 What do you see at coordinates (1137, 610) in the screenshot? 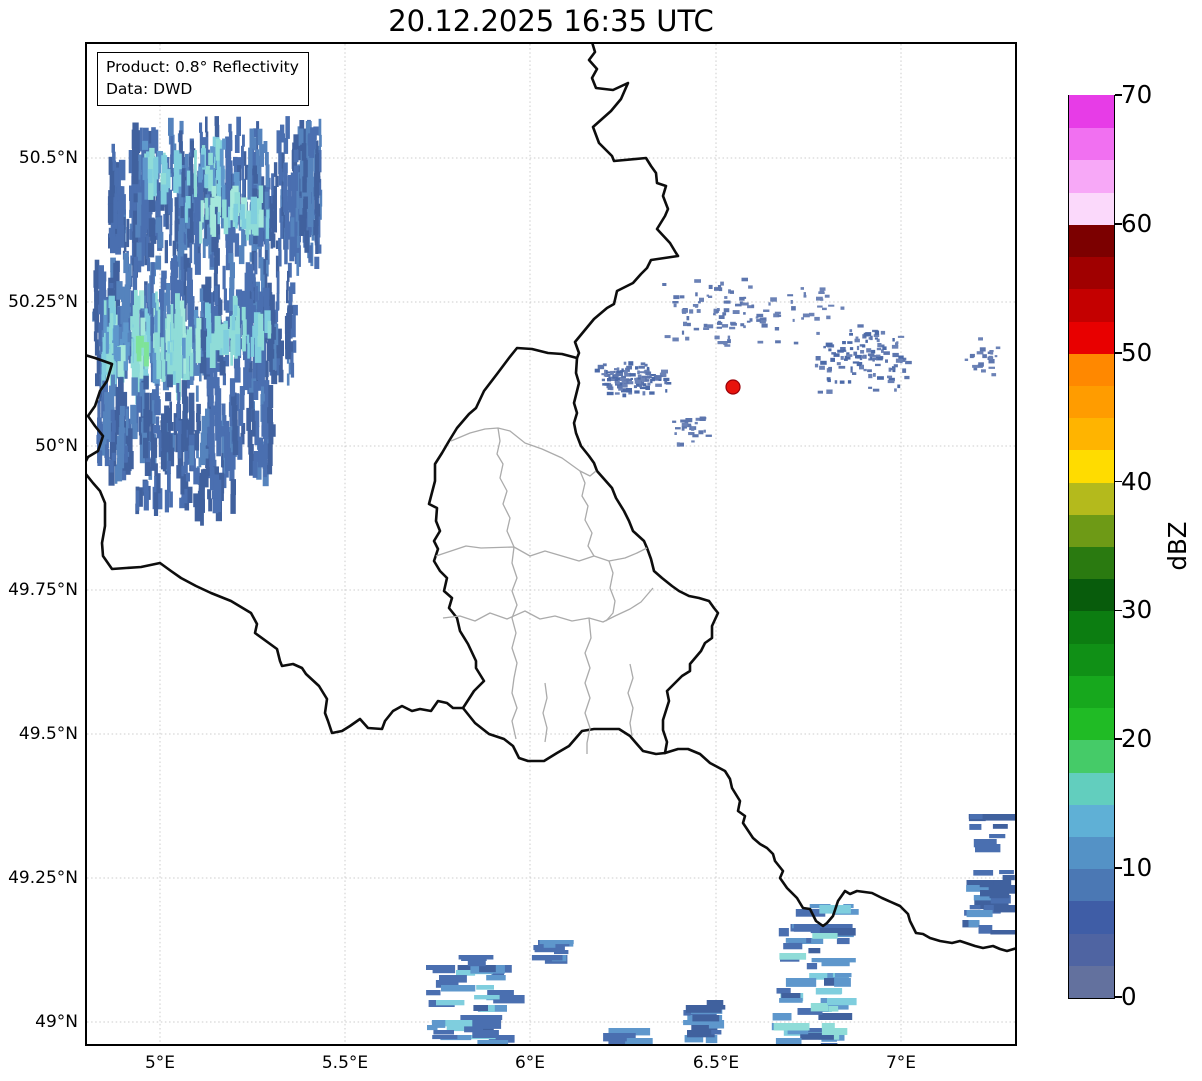
I see `colorbar-tick-label: 30` at bounding box center [1137, 610].